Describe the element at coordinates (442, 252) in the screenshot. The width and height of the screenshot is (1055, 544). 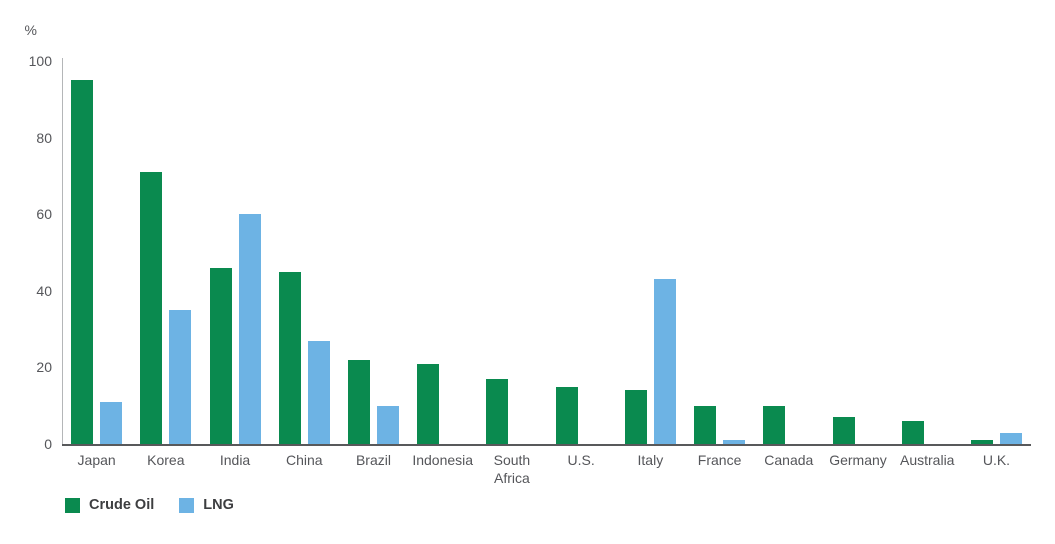
I see `bar-group-indonesia` at that location.